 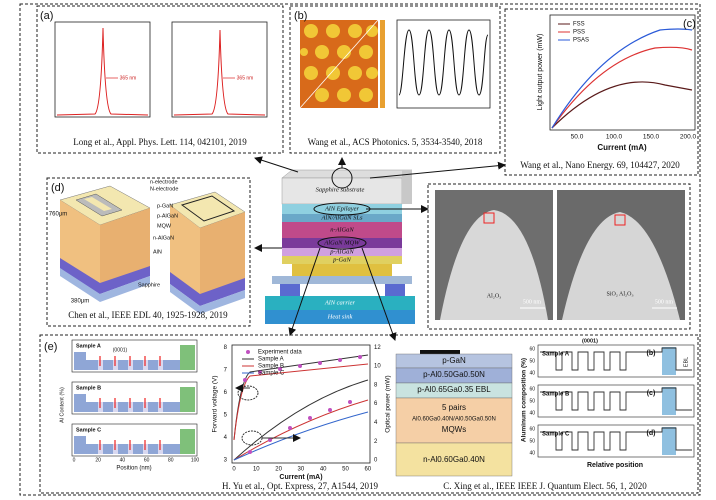 I want to click on tick-label: 150.0, so click(x=651, y=137).